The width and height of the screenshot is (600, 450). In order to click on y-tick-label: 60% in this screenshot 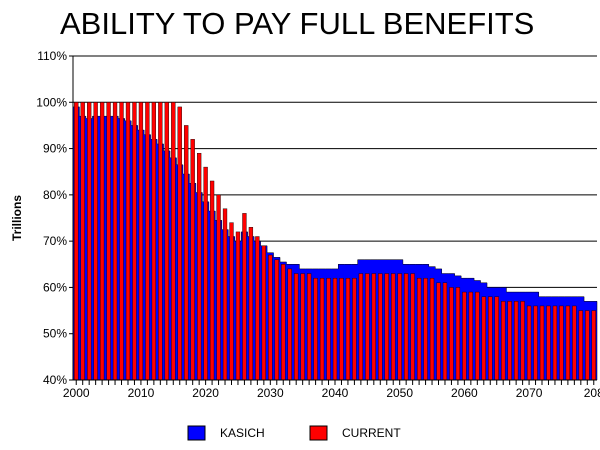, I will do `click(55, 287)`.